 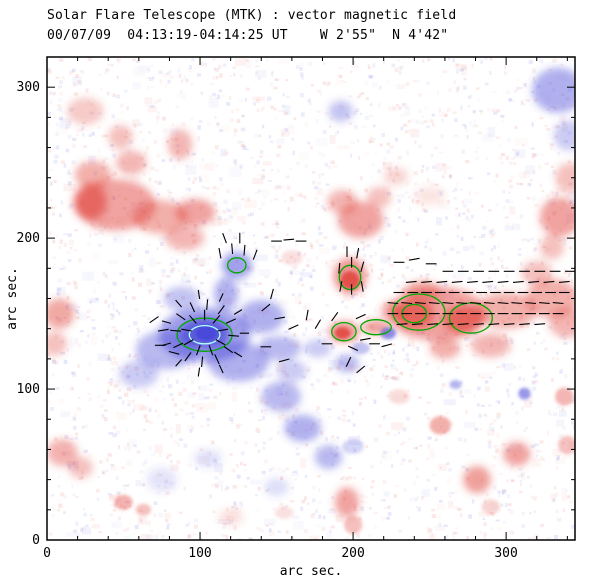 What do you see at coordinates (352, 553) in the screenshot?
I see `x-tick-label: 200` at bounding box center [352, 553].